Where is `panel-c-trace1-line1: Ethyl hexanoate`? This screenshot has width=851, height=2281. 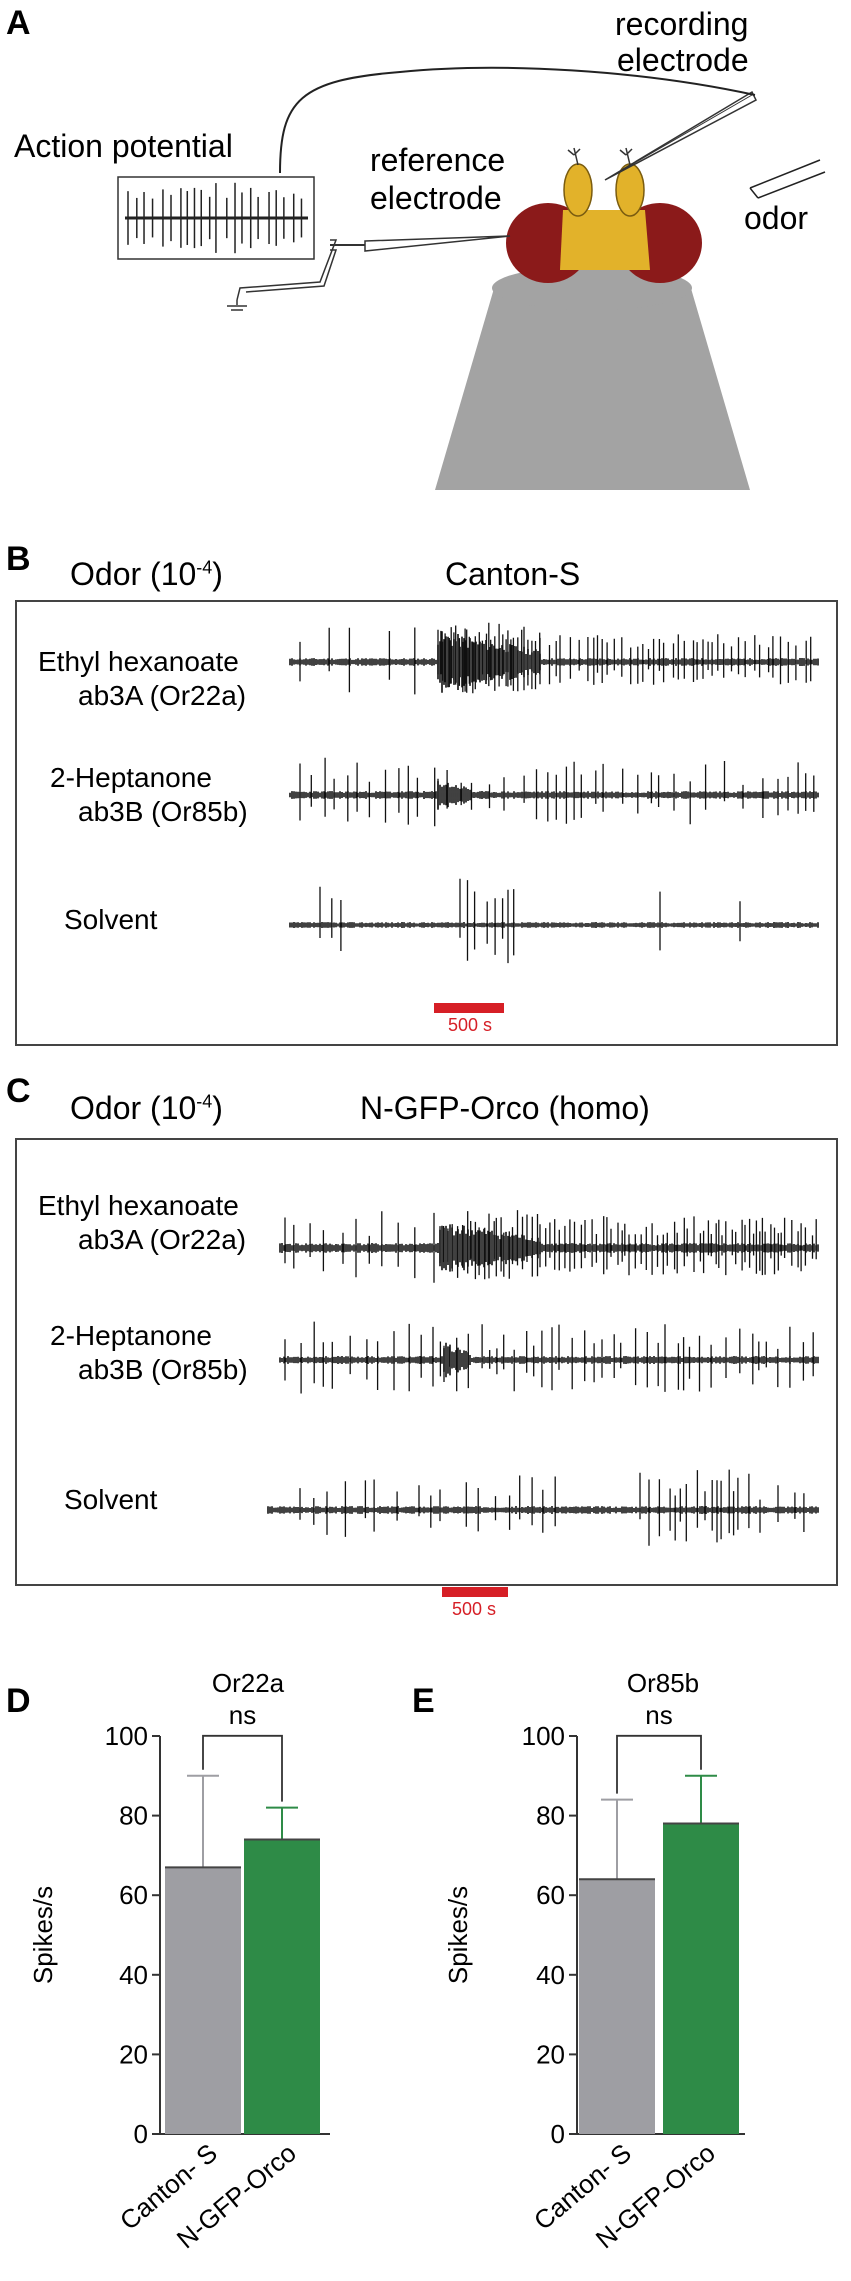
panel-c-trace1-line1: Ethyl hexanoate is located at coordinates (138, 1205).